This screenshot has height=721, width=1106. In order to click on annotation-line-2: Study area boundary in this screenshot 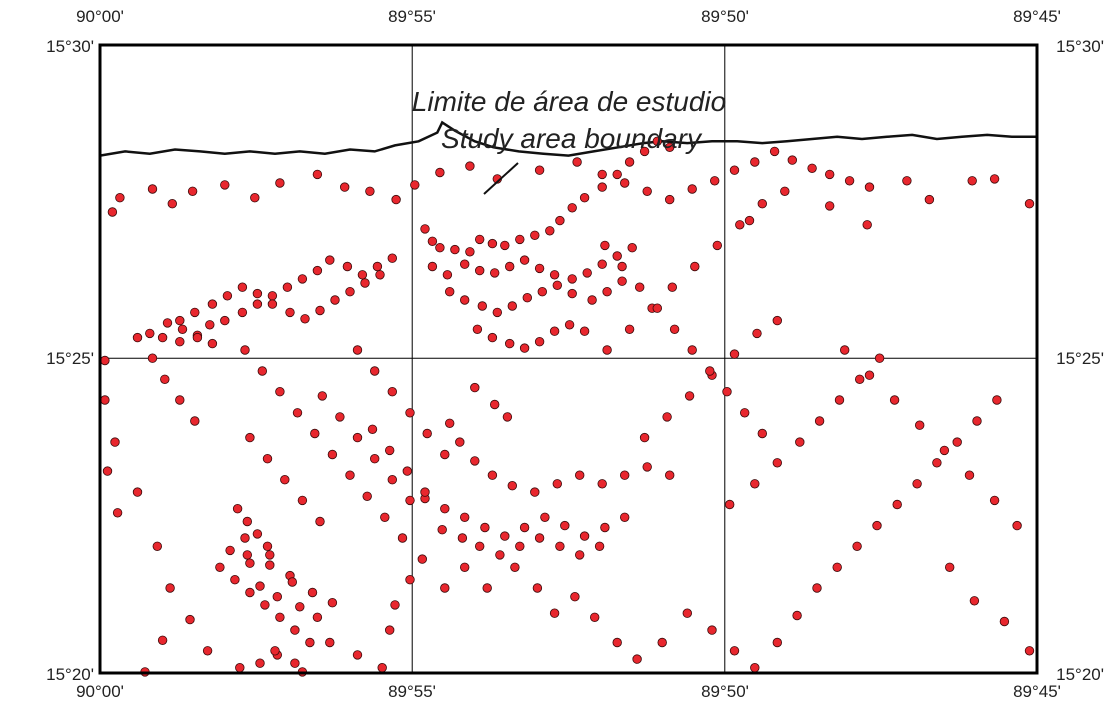, I will do `click(572, 138)`.